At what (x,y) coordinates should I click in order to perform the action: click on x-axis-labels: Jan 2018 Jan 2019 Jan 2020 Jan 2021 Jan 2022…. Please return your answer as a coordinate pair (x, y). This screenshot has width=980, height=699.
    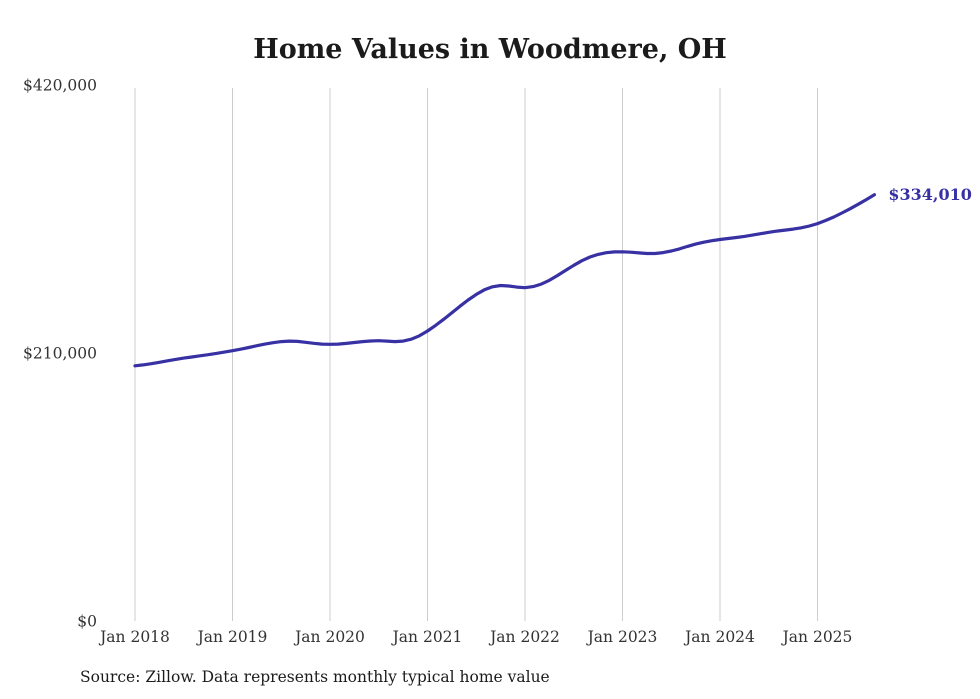
    Looking at the image, I should click on (475, 637).